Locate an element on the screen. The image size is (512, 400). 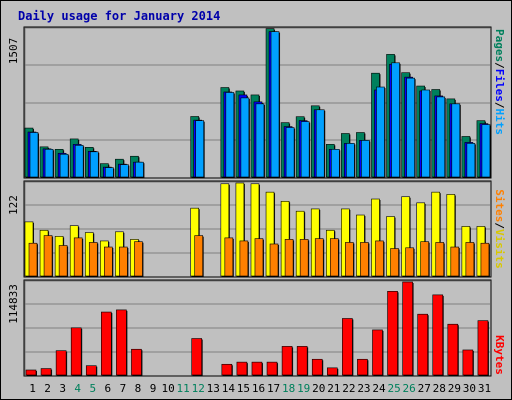
visits-ymax-label: 122 is located at coordinates (13, 205).